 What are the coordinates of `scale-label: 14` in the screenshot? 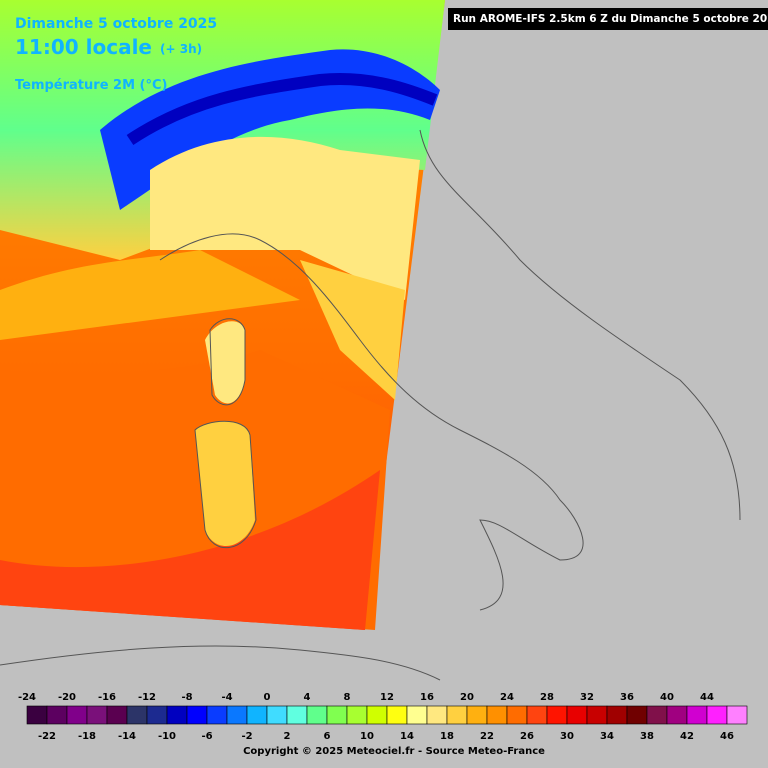 It's located at (407, 736).